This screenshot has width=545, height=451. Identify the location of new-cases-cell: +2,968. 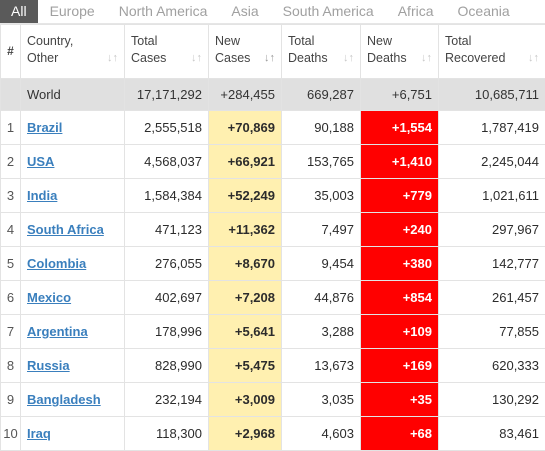
(245, 434).